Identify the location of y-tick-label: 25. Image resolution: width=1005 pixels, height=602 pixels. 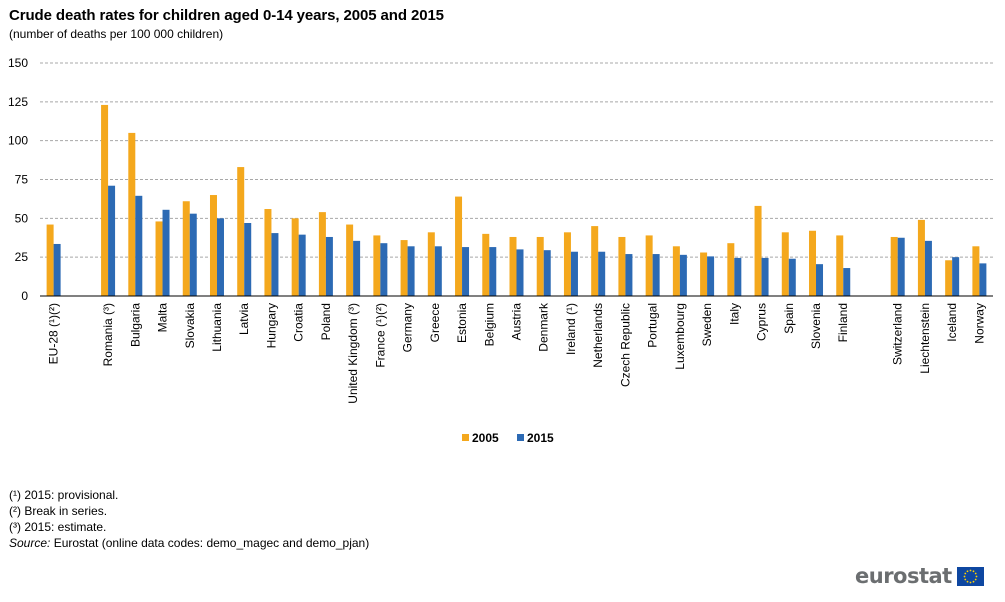
(22, 257).